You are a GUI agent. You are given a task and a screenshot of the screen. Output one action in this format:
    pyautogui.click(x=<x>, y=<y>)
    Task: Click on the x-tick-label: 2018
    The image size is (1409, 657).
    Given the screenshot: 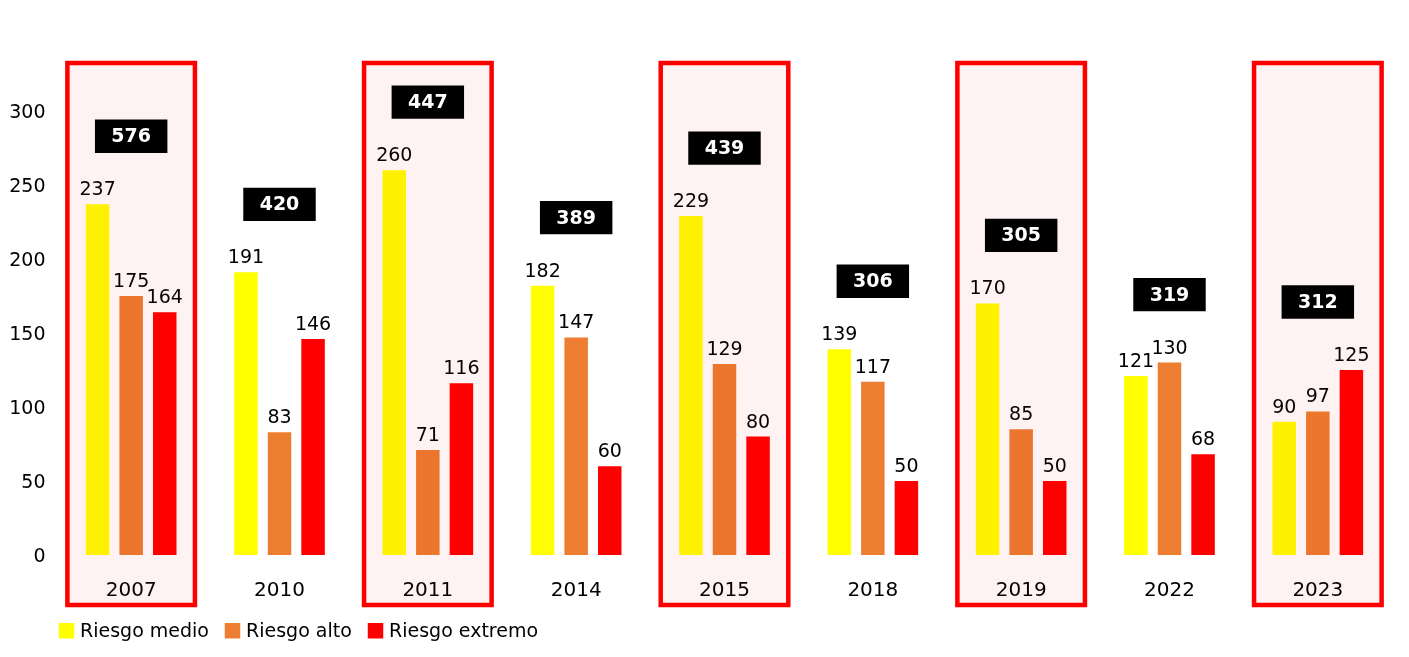 What is the action you would take?
    pyautogui.click(x=873, y=588)
    